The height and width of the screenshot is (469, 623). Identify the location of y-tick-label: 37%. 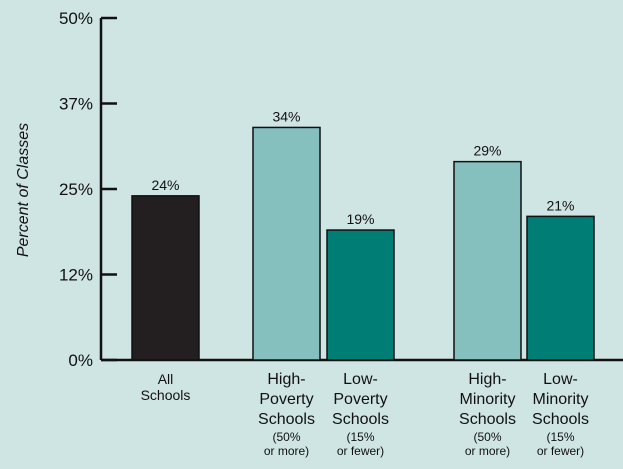
(76, 104).